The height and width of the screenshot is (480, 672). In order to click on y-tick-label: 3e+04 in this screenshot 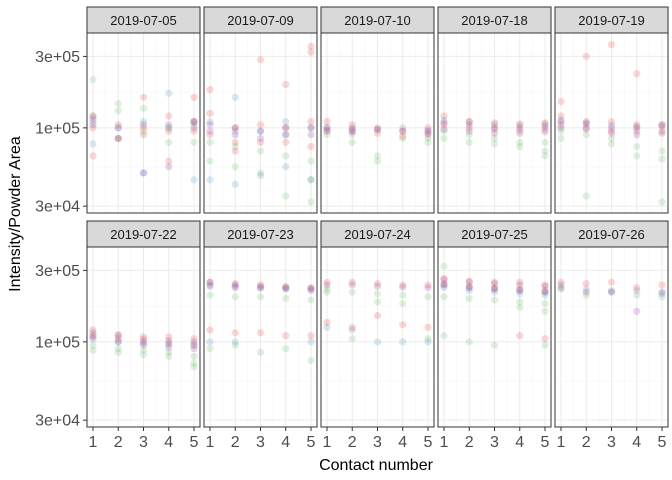, I will do `click(57, 421)`.